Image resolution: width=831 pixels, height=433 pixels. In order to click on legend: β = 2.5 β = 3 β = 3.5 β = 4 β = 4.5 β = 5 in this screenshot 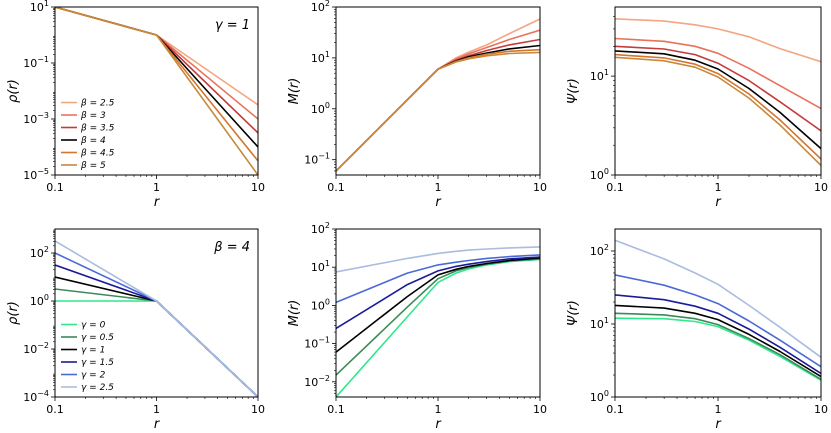, I will do `click(88, 135)`.